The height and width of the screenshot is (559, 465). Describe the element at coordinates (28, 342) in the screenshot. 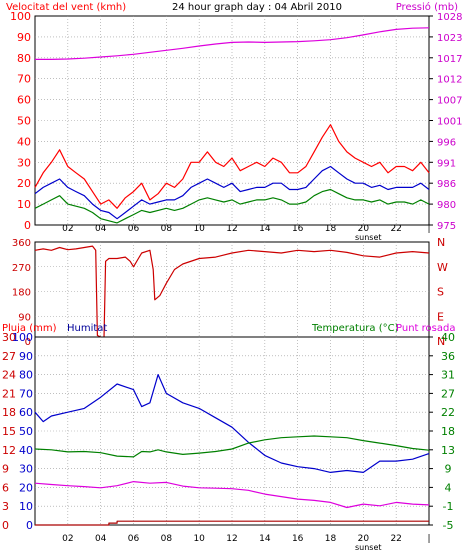

I see `direction-degree-label: 0` at that location.